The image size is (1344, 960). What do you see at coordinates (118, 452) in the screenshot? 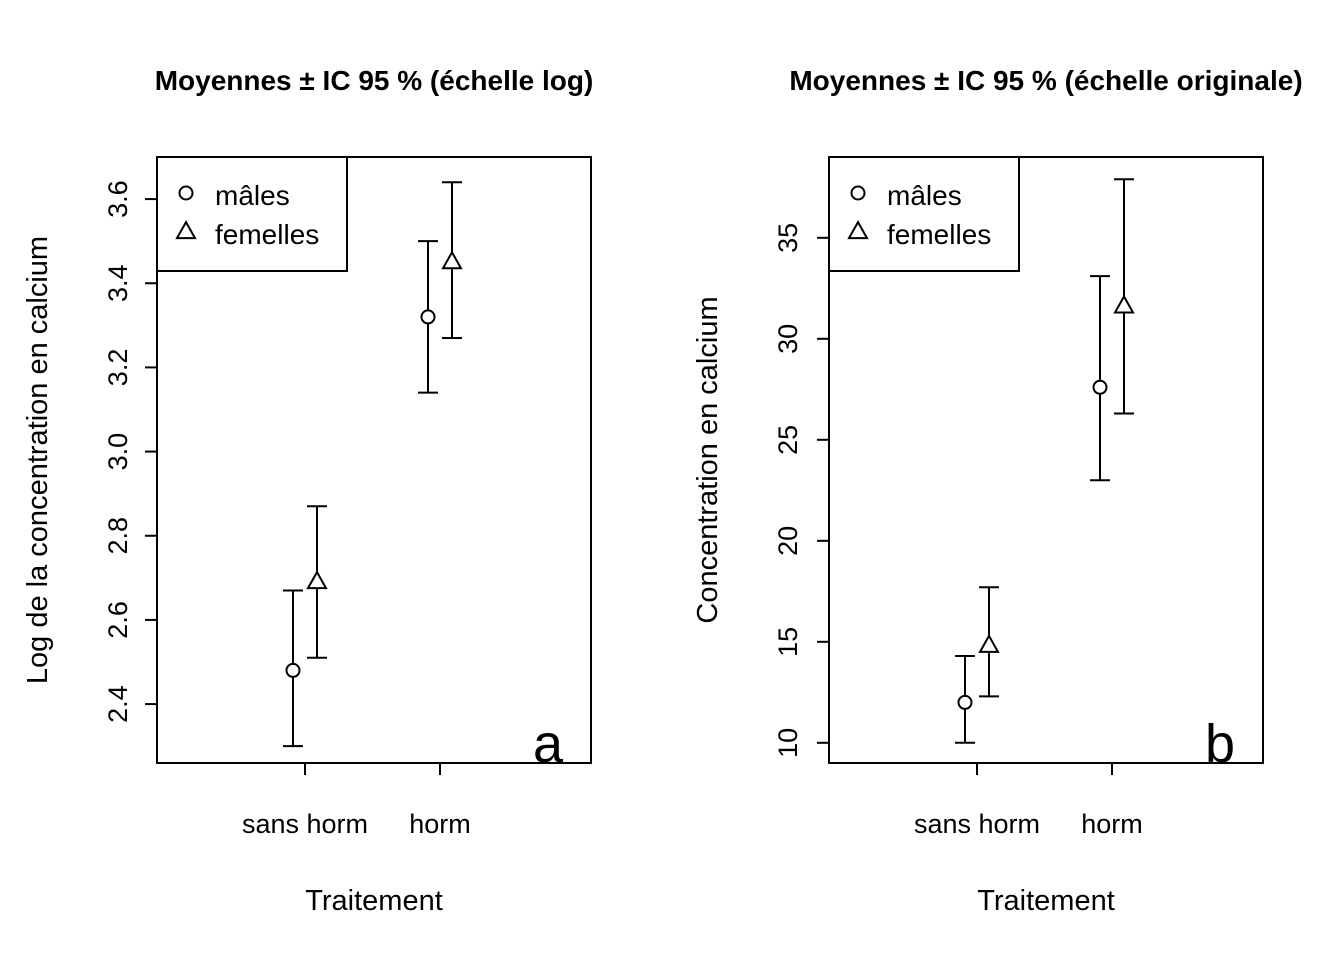
I see `y-tick-label: 3.0` at bounding box center [118, 452].